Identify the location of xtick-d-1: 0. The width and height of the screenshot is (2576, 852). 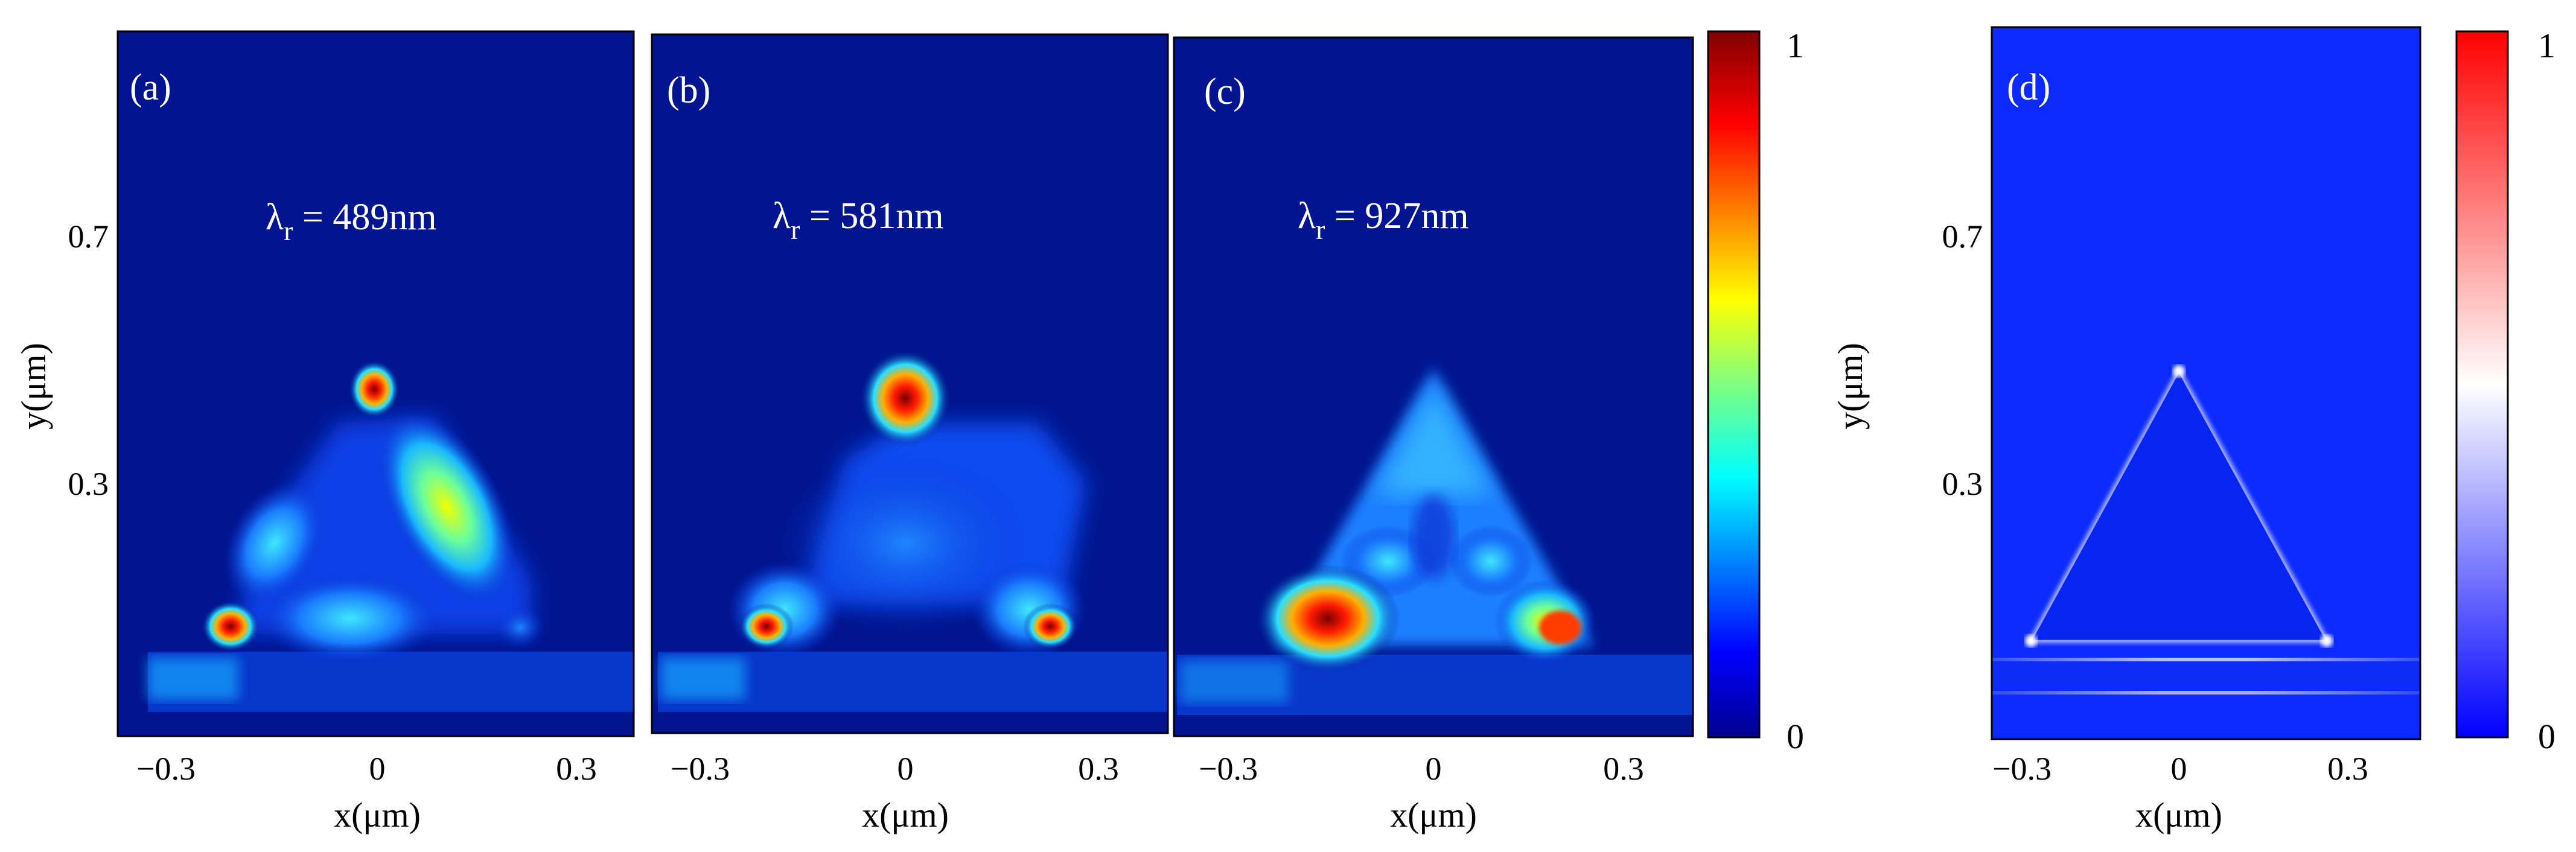
(2179, 769).